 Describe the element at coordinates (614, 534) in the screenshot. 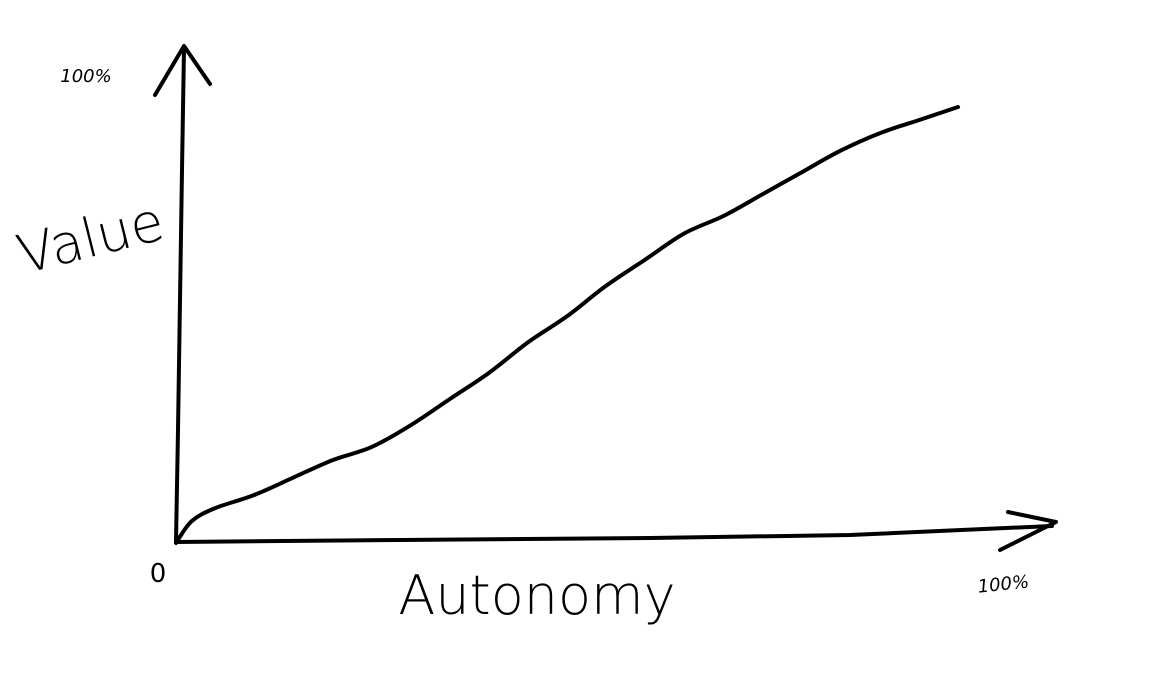

I see `x-axis-line` at that location.